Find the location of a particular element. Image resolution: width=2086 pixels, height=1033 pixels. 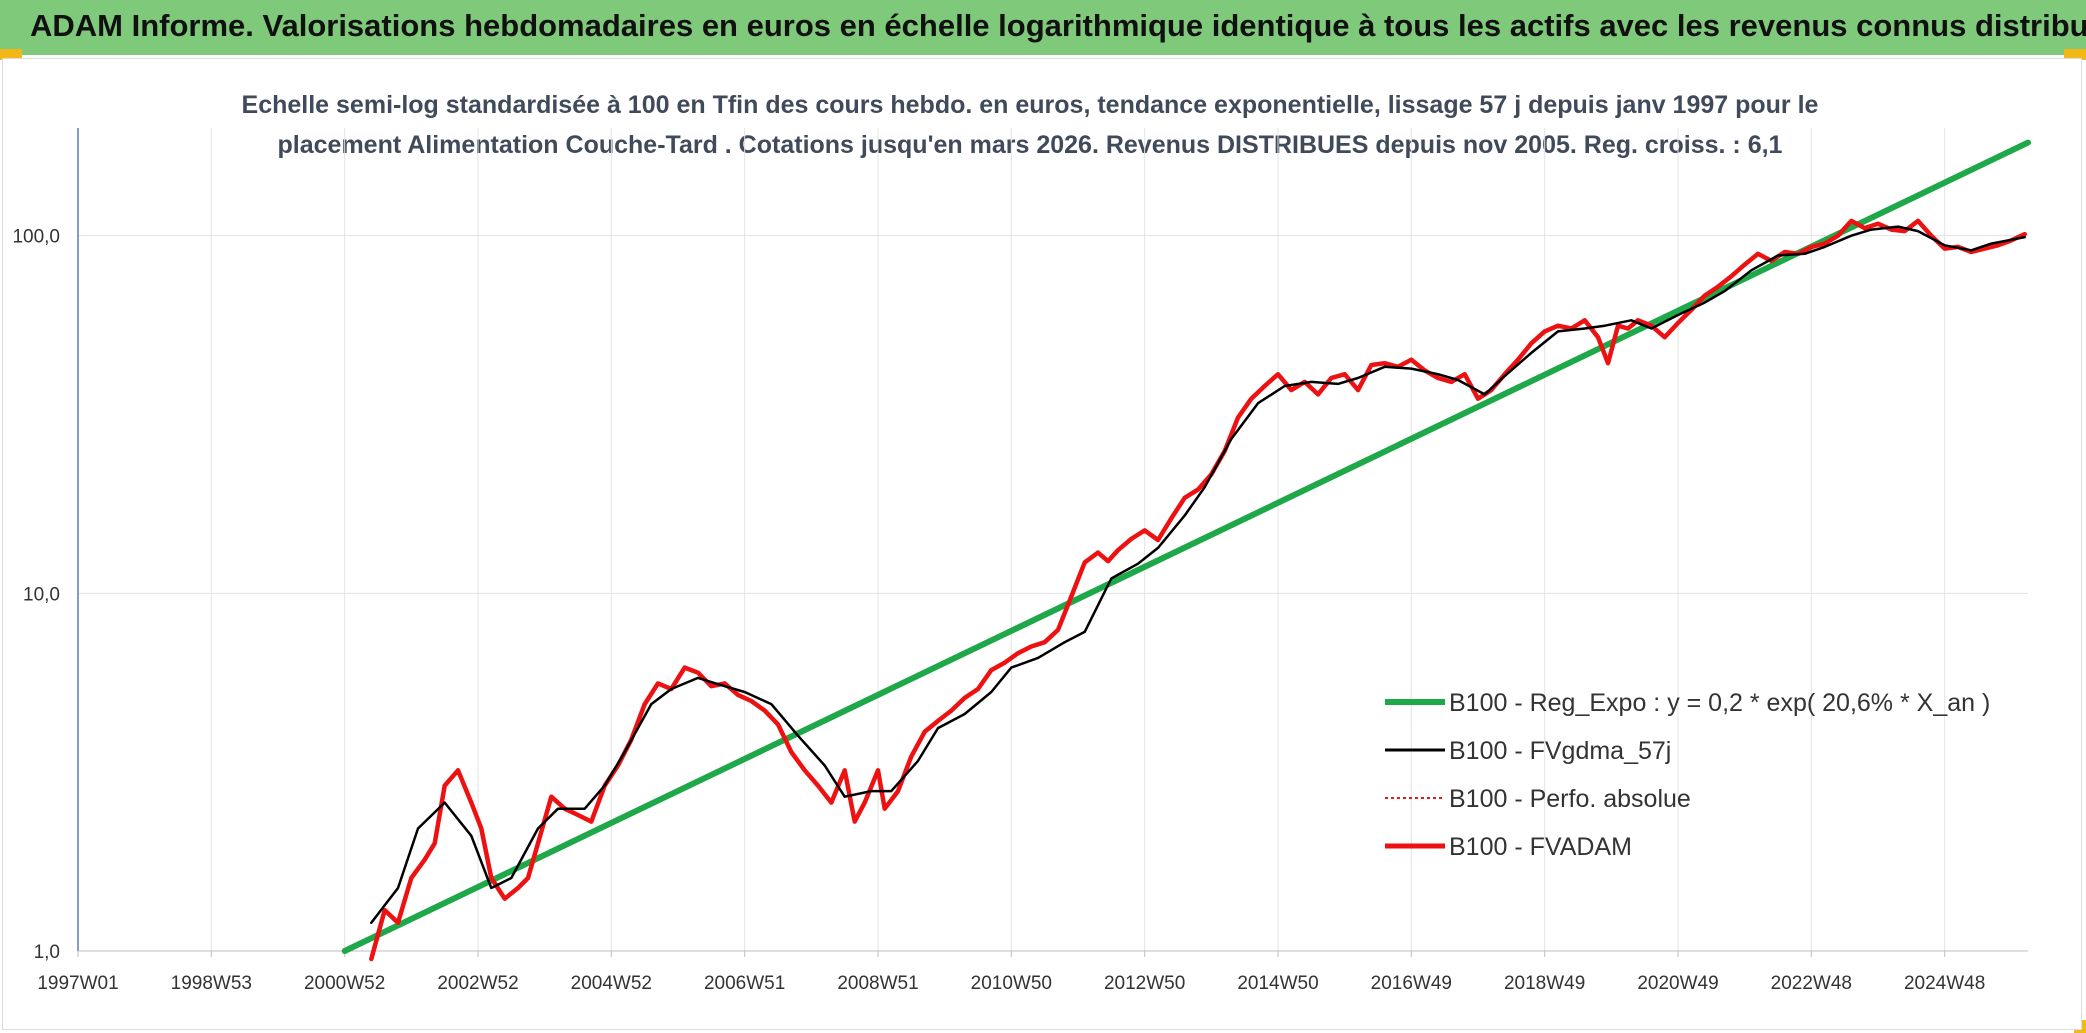

x-tick-label: 2010W50 is located at coordinates (1011, 983).